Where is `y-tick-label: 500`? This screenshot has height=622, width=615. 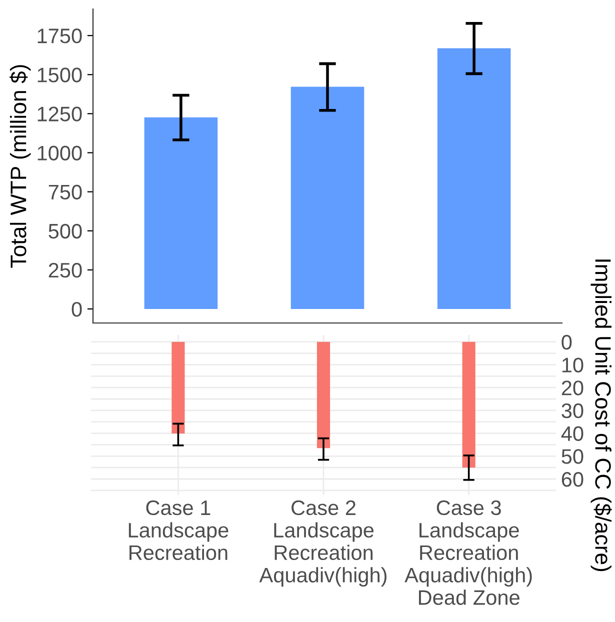
y-tick-label: 500 is located at coordinates (65, 231).